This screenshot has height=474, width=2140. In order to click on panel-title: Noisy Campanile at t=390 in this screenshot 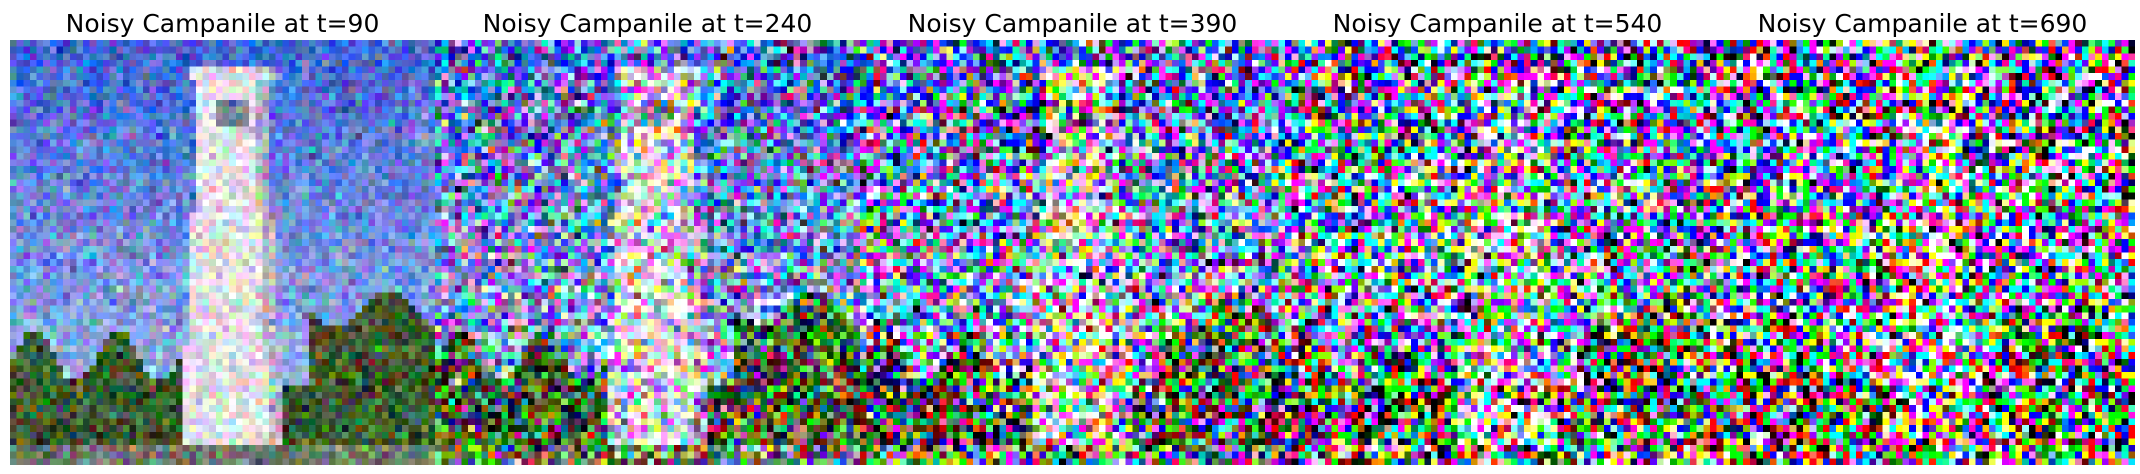, I will do `click(1072, 23)`.